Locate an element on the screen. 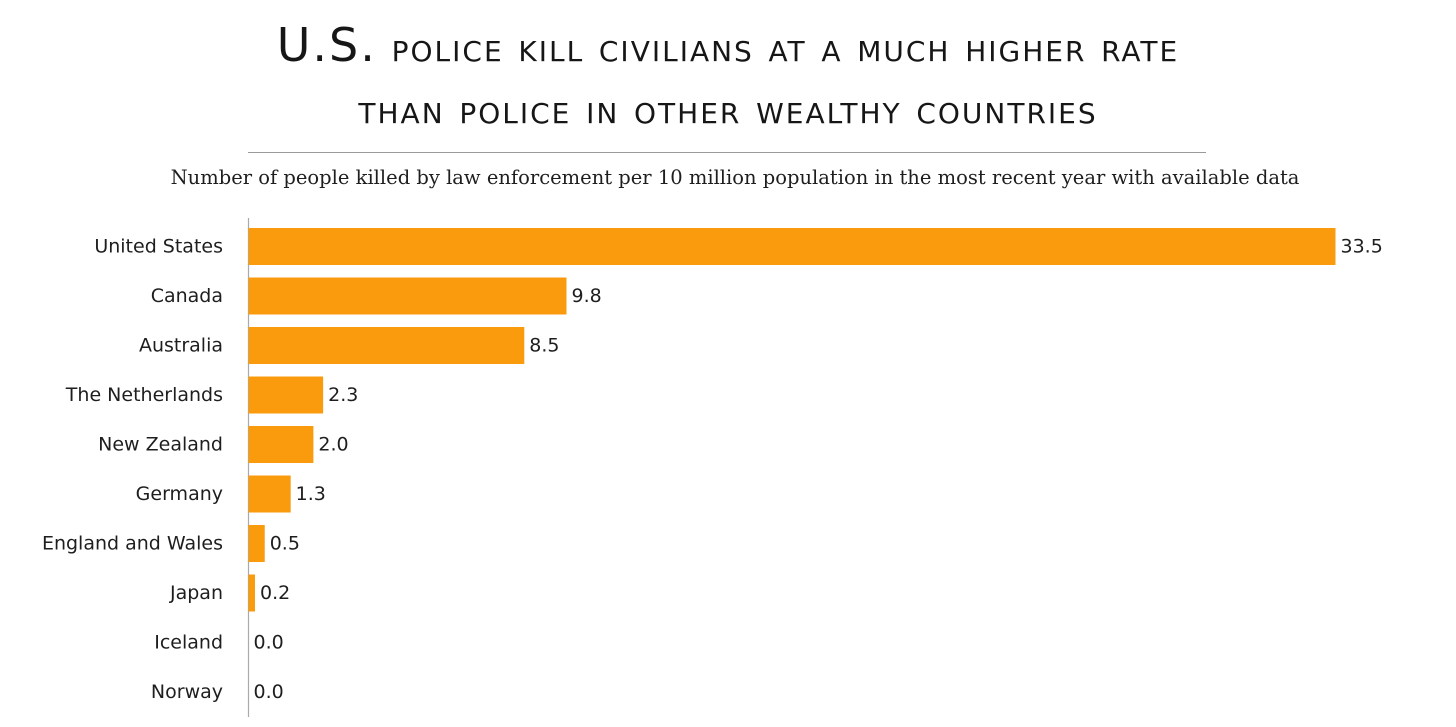 The image size is (1456, 727). category-label: Australia is located at coordinates (181, 346).